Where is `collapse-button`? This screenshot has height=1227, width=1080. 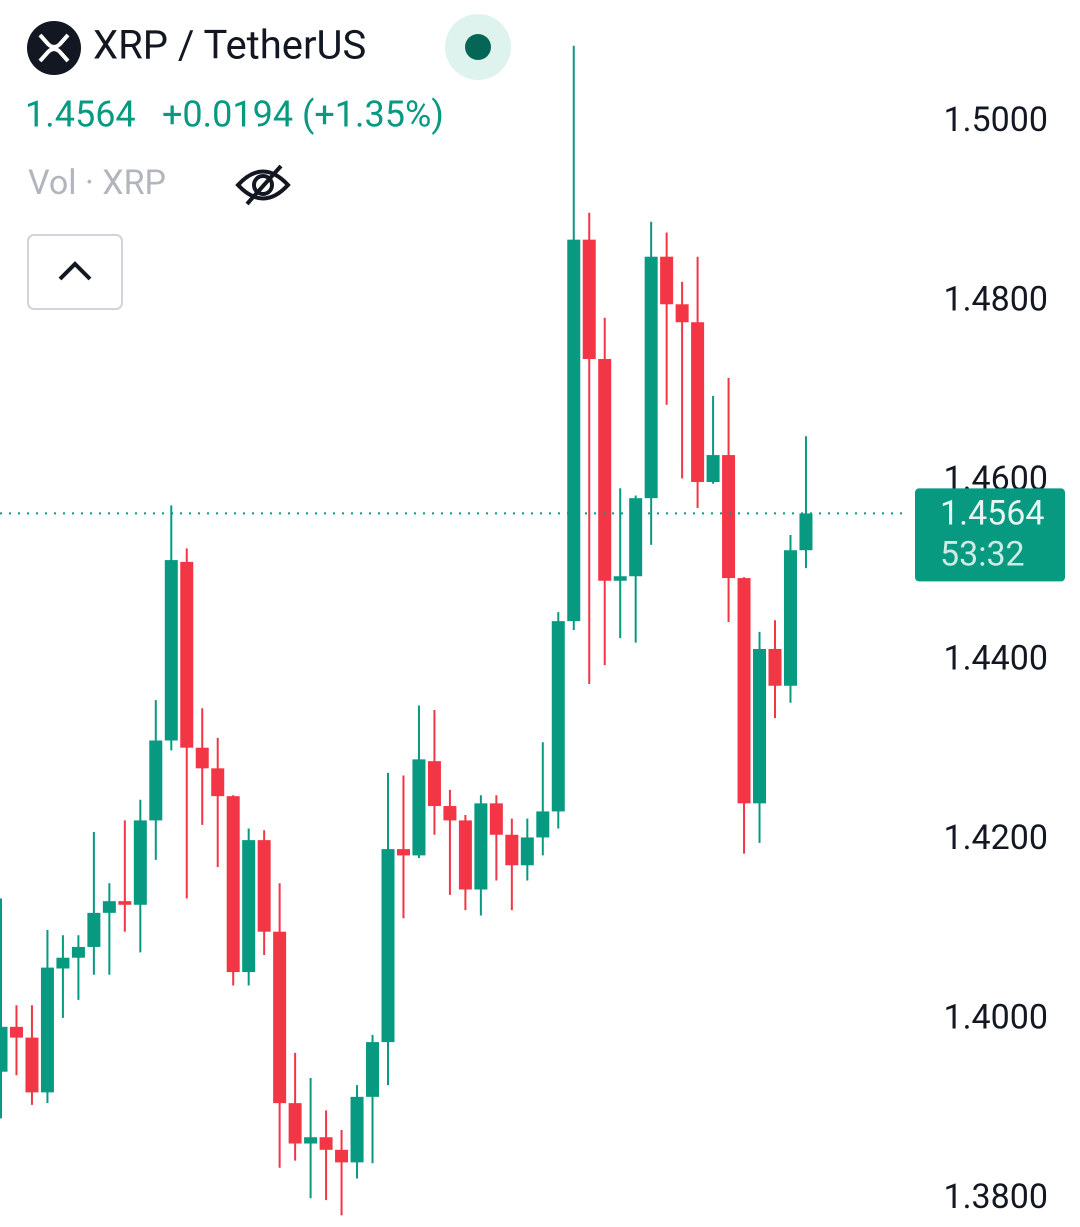 collapse-button is located at coordinates (75, 272).